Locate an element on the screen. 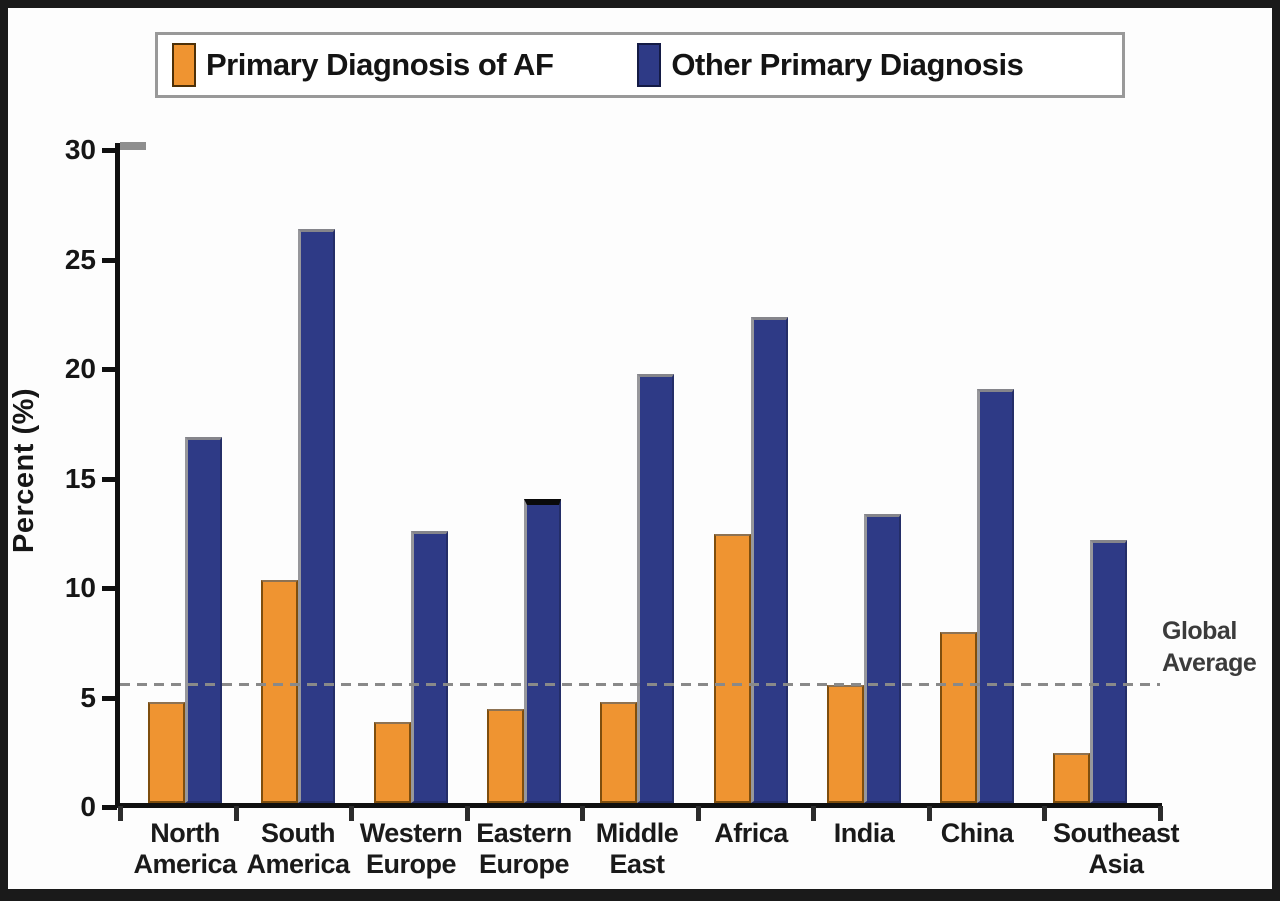 The width and height of the screenshot is (1280, 901). y-axis-top-cap is located at coordinates (133, 146).